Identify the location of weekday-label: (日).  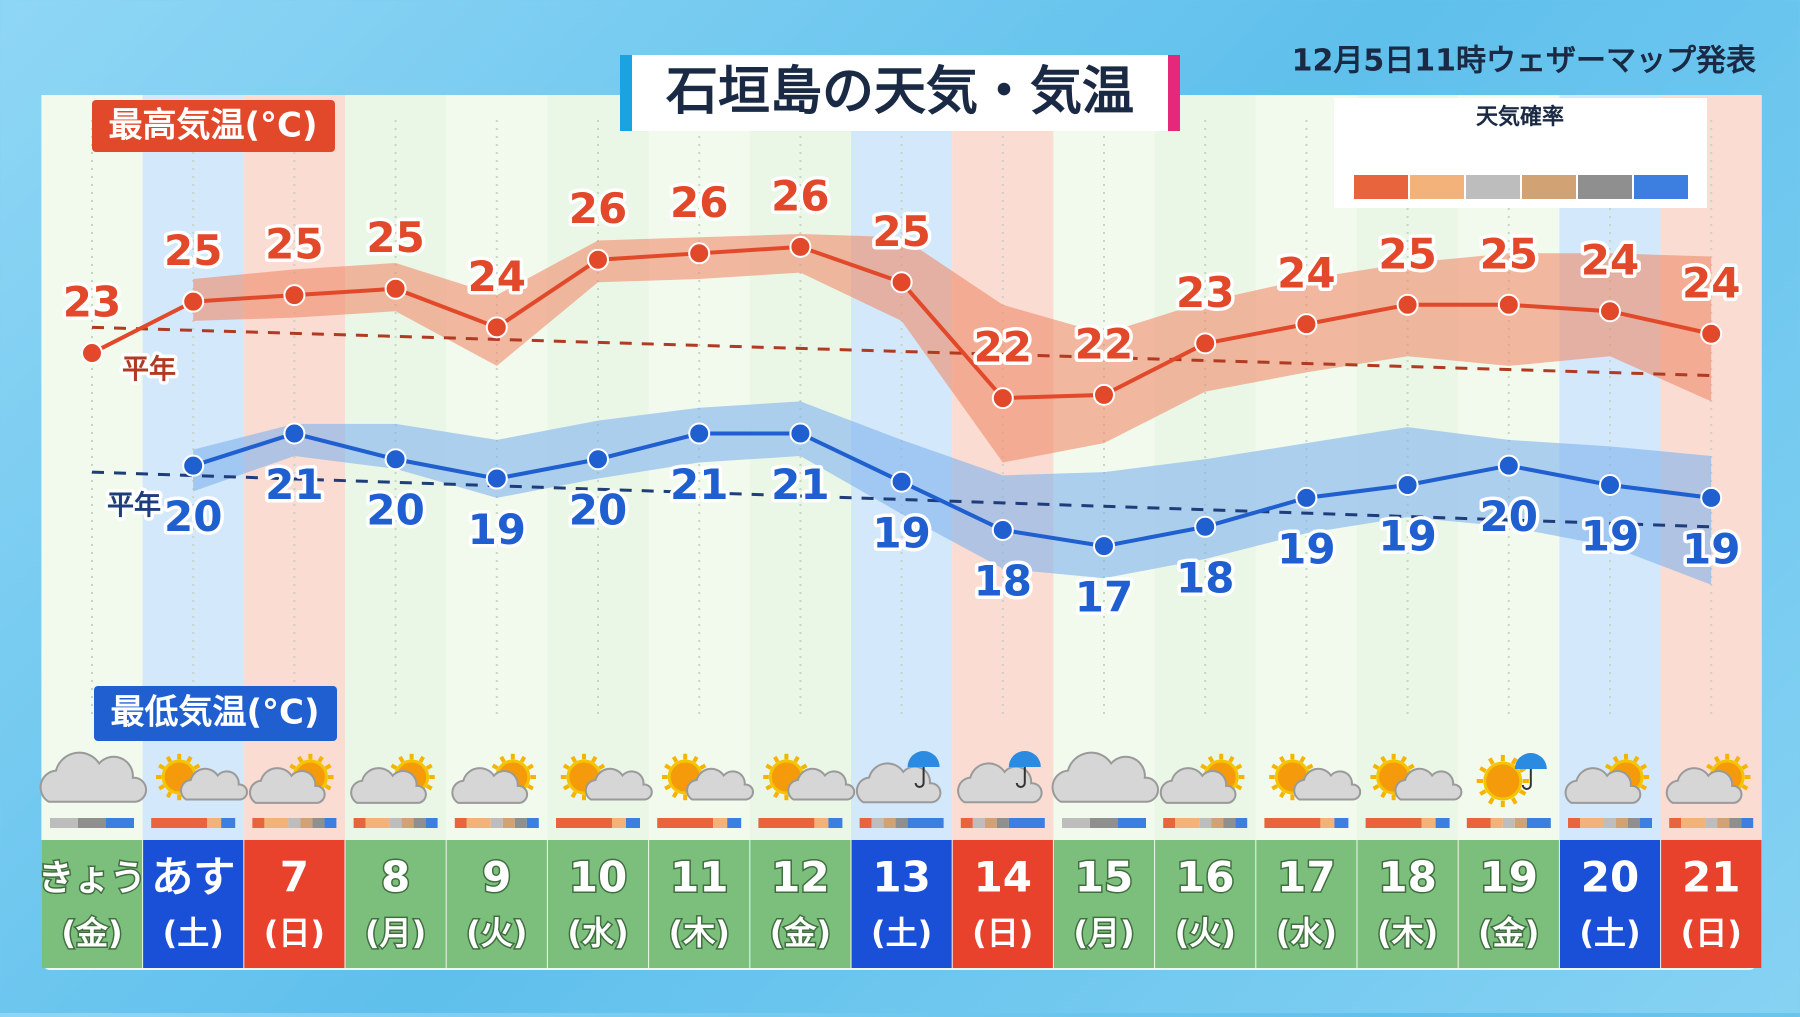
(1711, 933).